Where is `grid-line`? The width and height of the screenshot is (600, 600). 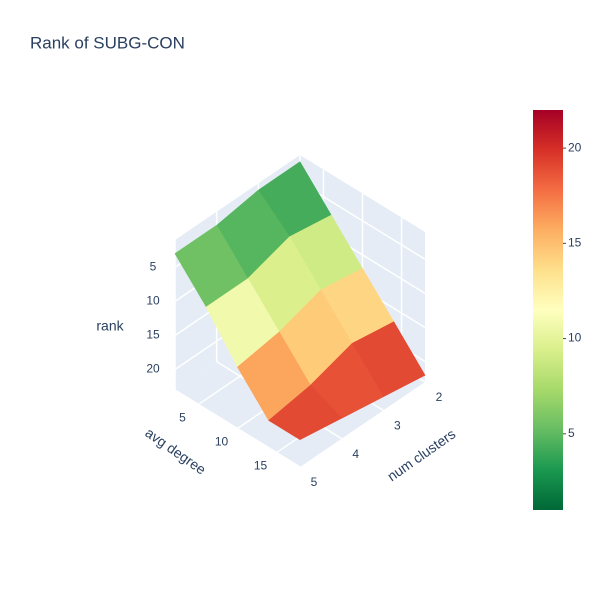
grid-line is located at coordinates (362, 220).